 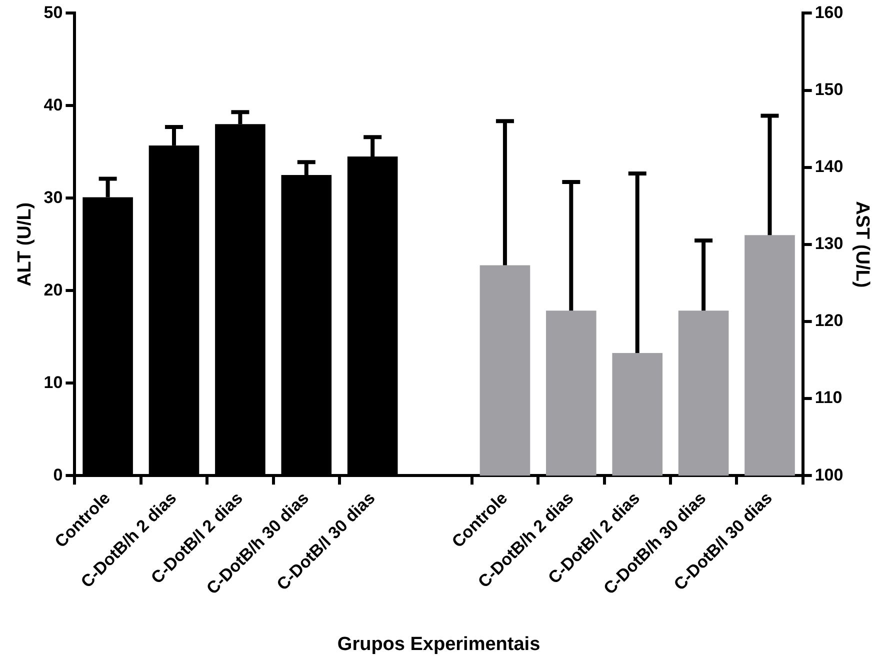 I want to click on y2-tick-label: 100, so click(x=829, y=474).